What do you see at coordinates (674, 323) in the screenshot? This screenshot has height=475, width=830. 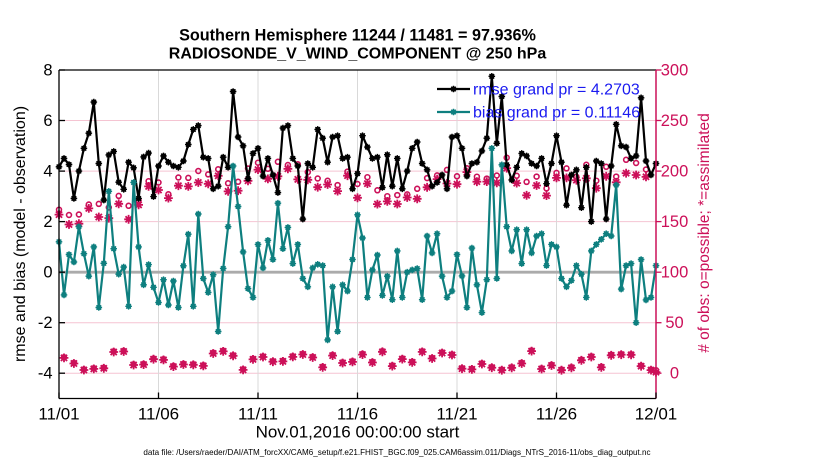 I see `svg-text: 50` at bounding box center [674, 323].